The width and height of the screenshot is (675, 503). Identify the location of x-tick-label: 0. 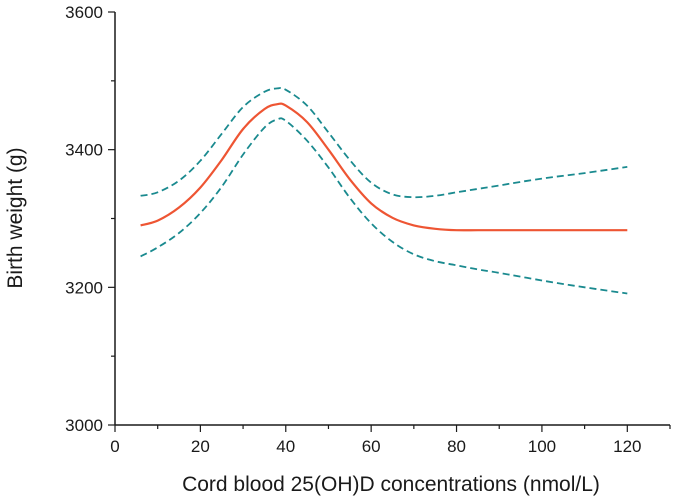
(114, 446).